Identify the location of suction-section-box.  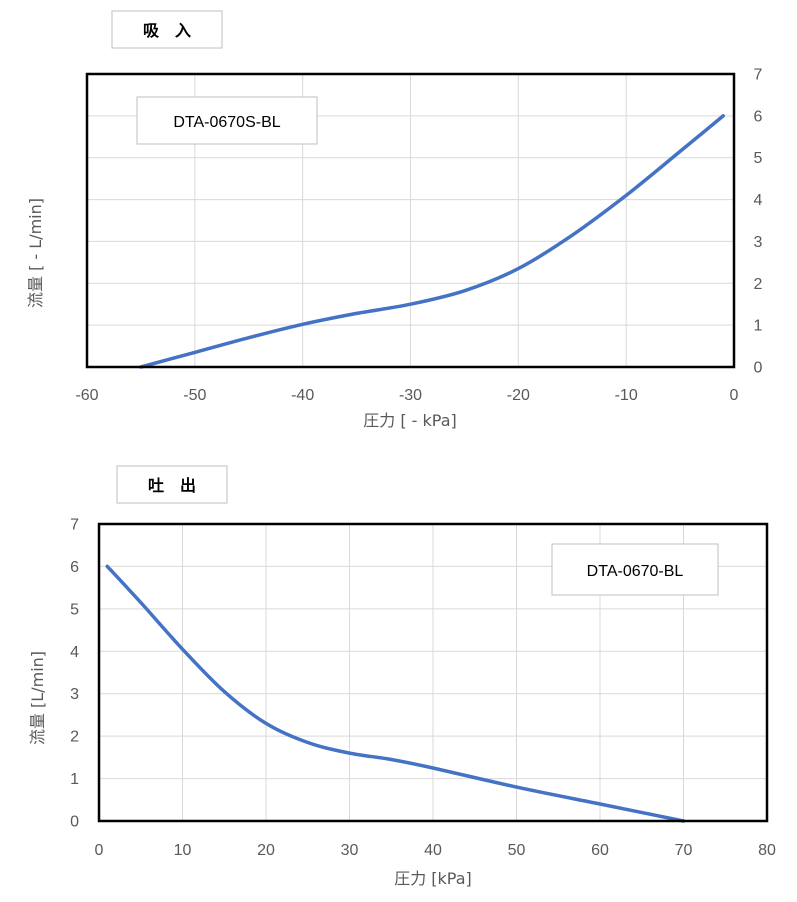
(167, 29).